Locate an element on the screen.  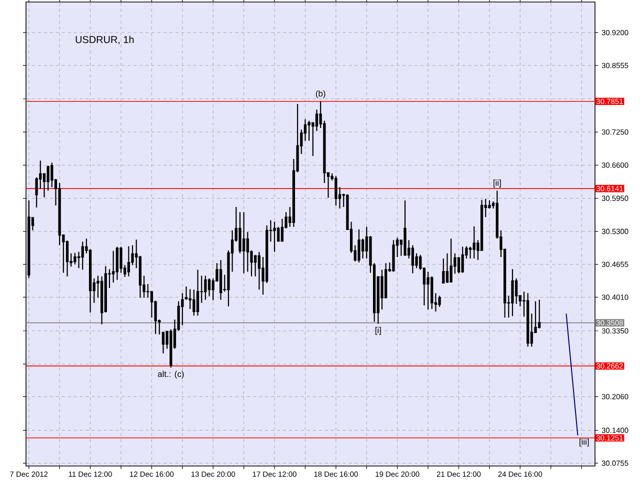
annotation: [ii] is located at coordinates (497, 184).